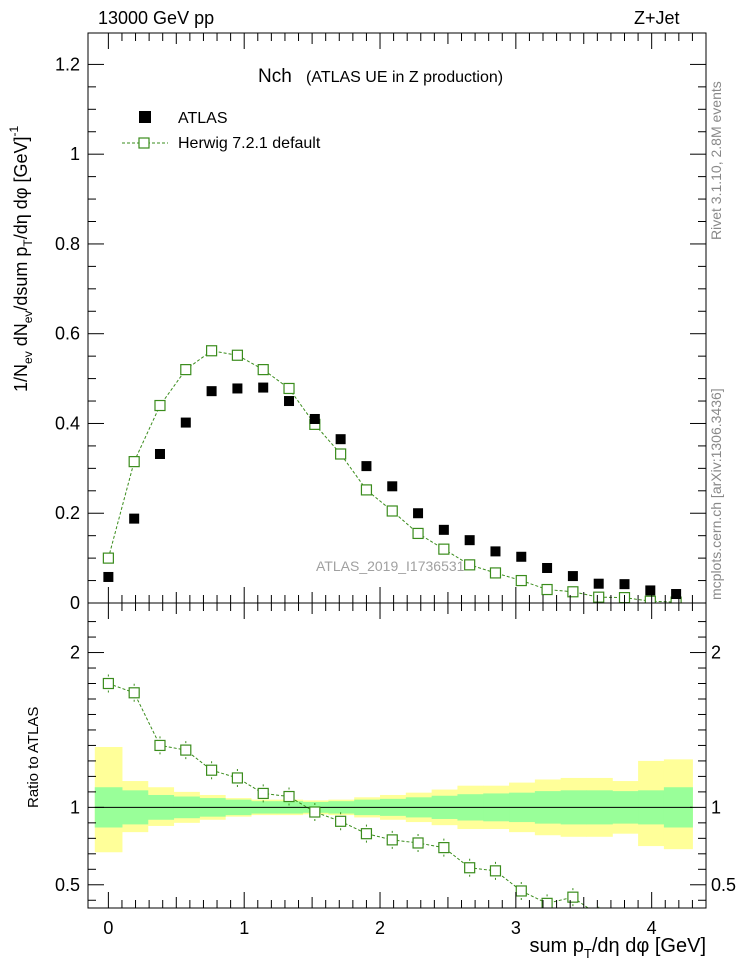  What do you see at coordinates (723, 885) in the screenshot?
I see `ratio-y-tick-label-right: 0.5` at bounding box center [723, 885].